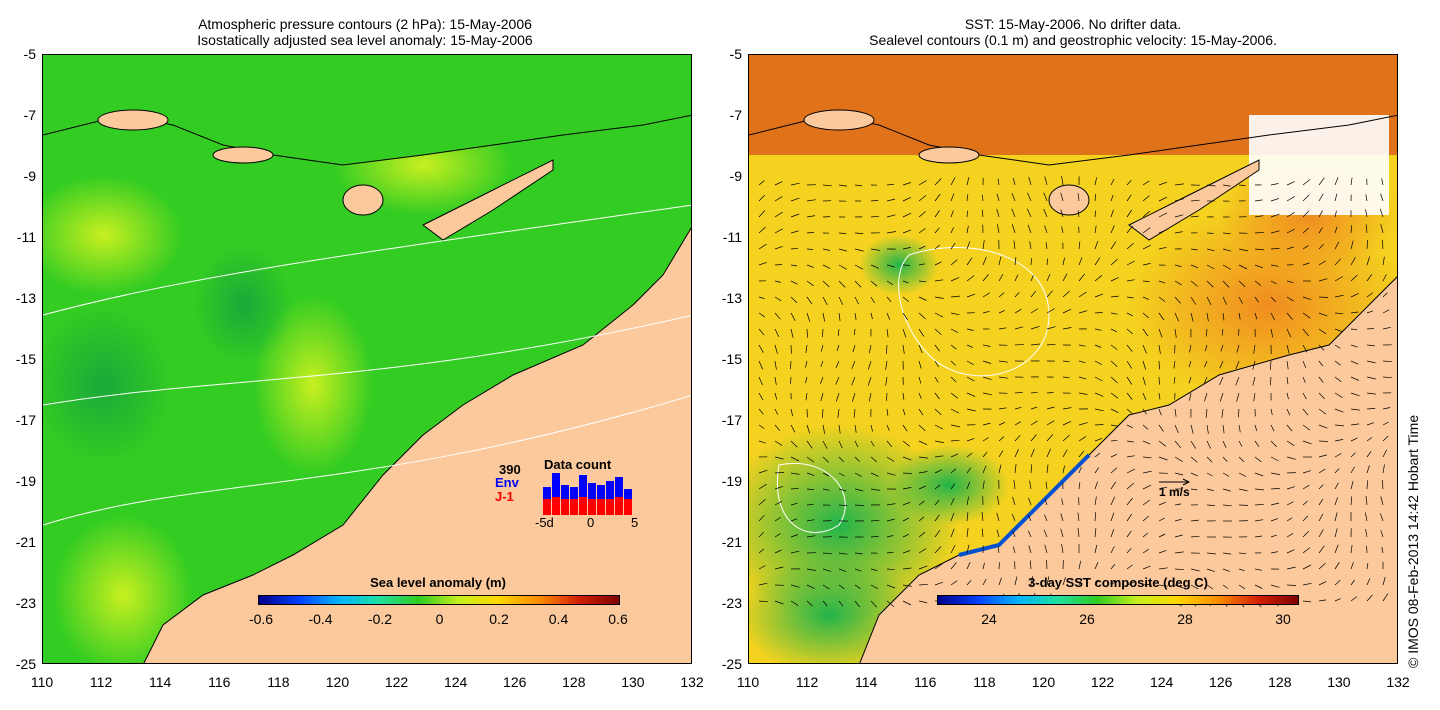 Image resolution: width=1440 pixels, height=710 pixels. Describe the element at coordinates (735, 115) in the screenshot. I see `latitude-tick: -7` at that location.